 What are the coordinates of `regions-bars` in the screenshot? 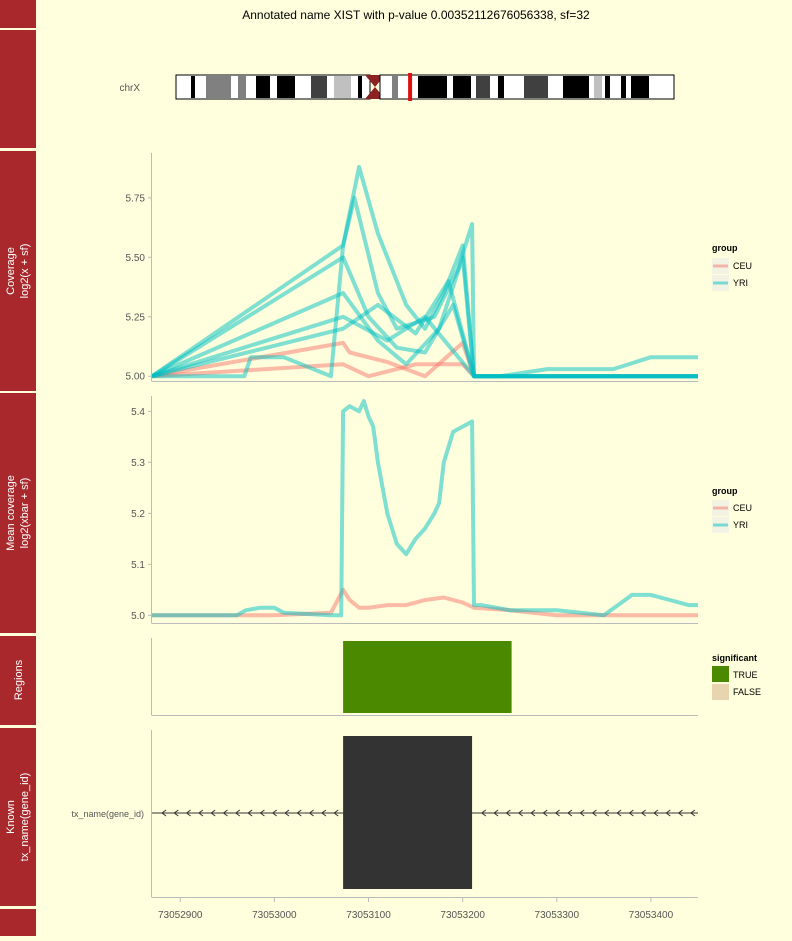 It's located at (427, 677).